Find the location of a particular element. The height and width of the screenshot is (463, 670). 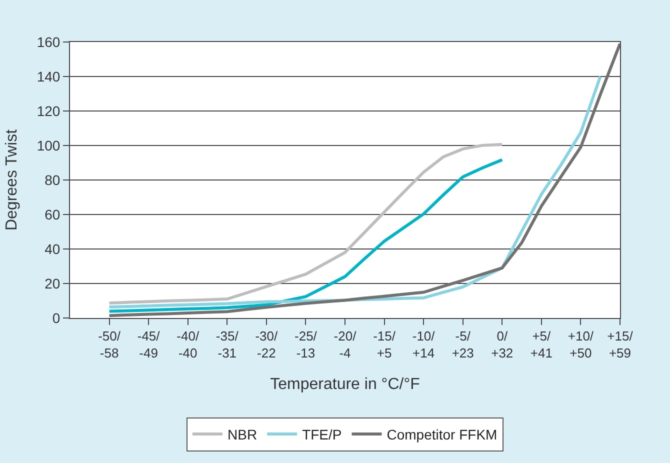

y-tick-label: 160 is located at coordinates (48, 42).